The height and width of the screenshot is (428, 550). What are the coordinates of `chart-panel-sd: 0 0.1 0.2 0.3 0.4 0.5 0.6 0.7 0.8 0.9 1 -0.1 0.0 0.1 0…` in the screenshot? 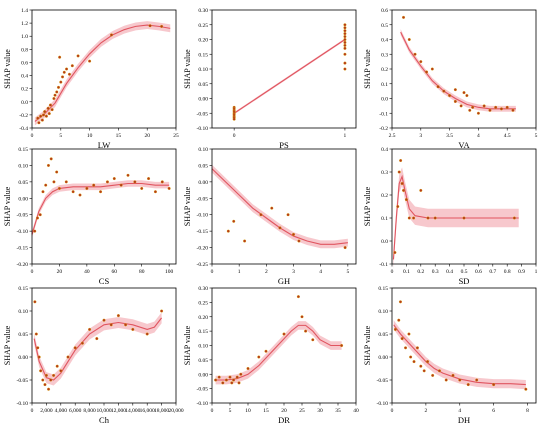 It's located at (450, 216).